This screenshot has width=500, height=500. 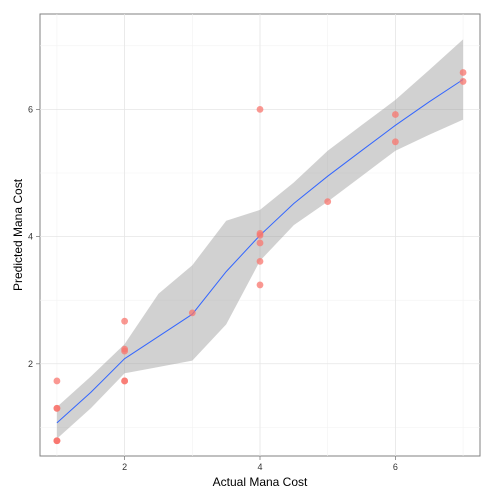 What do you see at coordinates (260, 482) in the screenshot?
I see `x-axis-title: Actual Mana Cost` at bounding box center [260, 482].